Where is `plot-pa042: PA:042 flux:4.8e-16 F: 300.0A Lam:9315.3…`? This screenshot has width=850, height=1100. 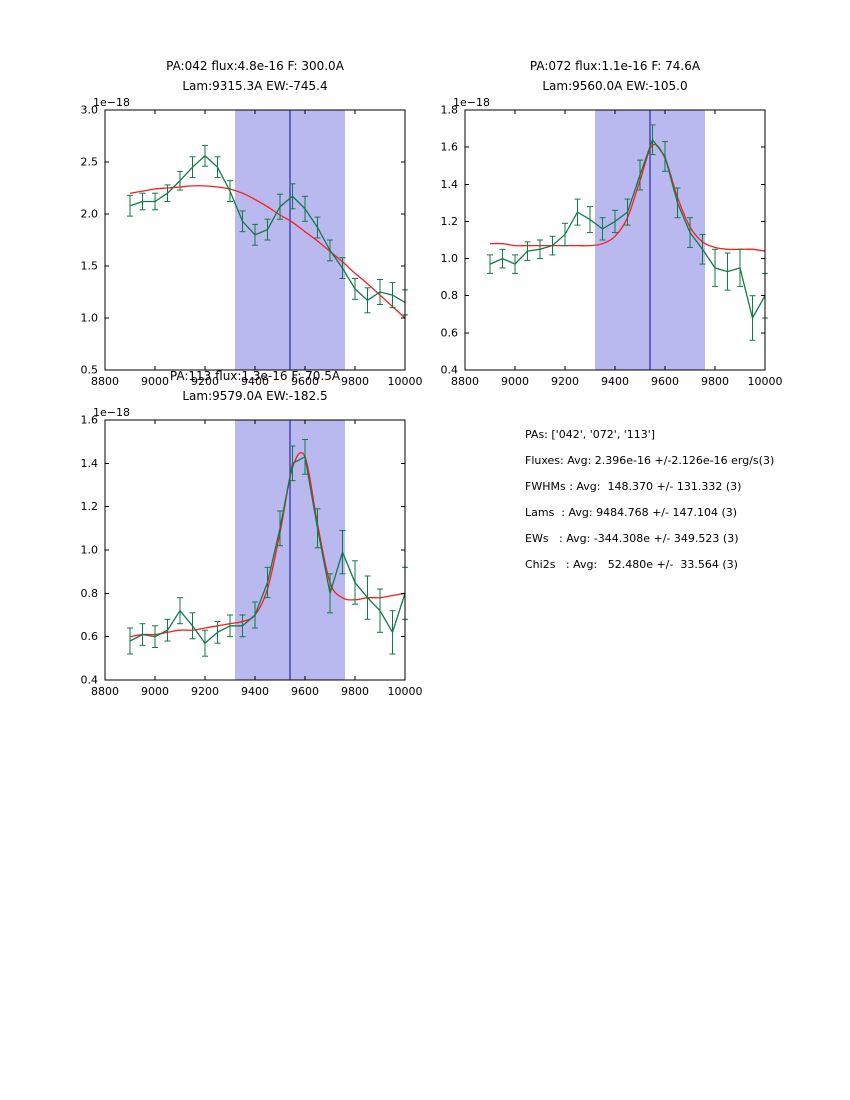
plot-pa042: PA:042 flux:4.8e-16 F: 300.0A Lam:9315.3… is located at coordinates (240, 226).